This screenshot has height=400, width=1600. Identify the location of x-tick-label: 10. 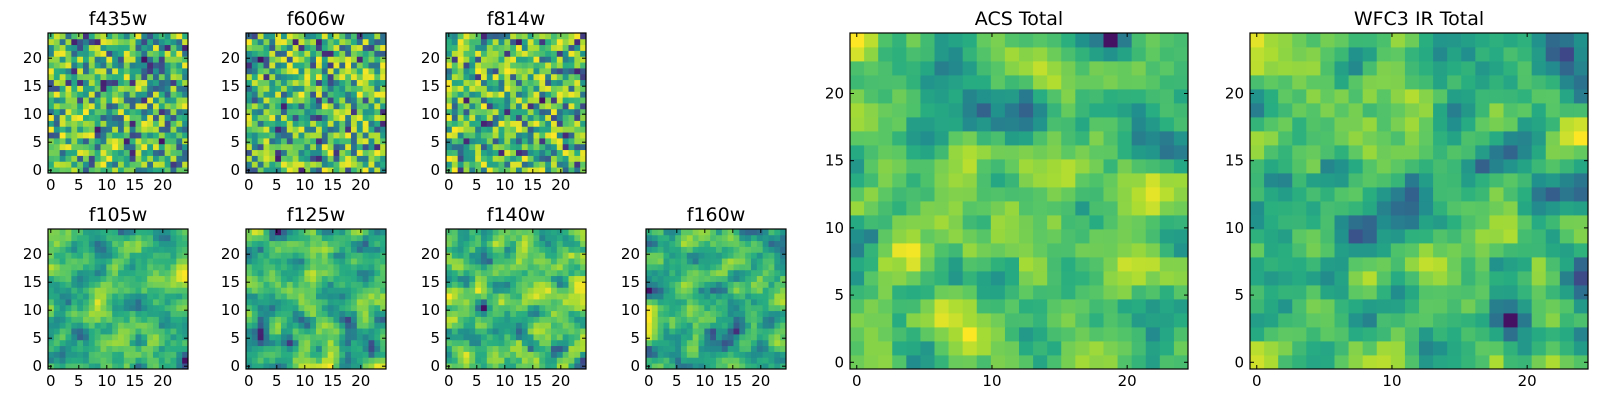
(106, 381).